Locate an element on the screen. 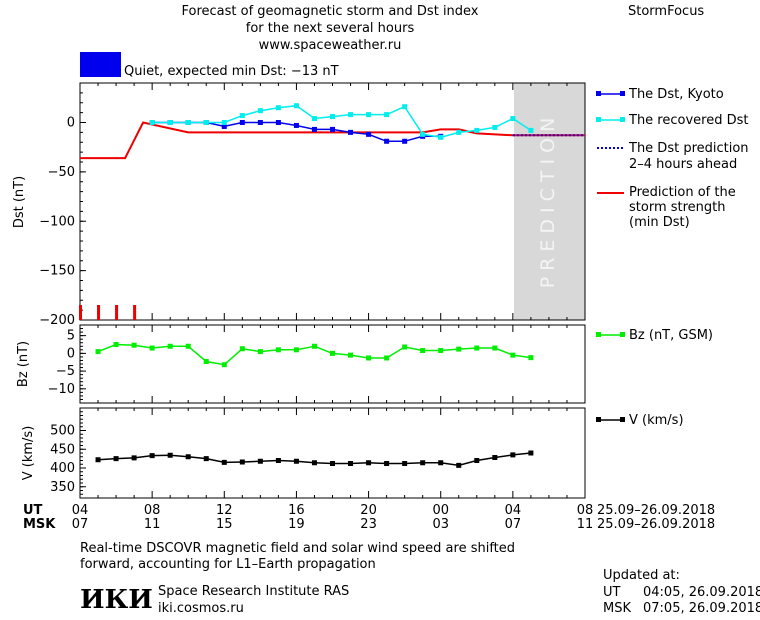 This screenshot has height=620, width=760. legend-v: V (km/s) is located at coordinates (656, 420).